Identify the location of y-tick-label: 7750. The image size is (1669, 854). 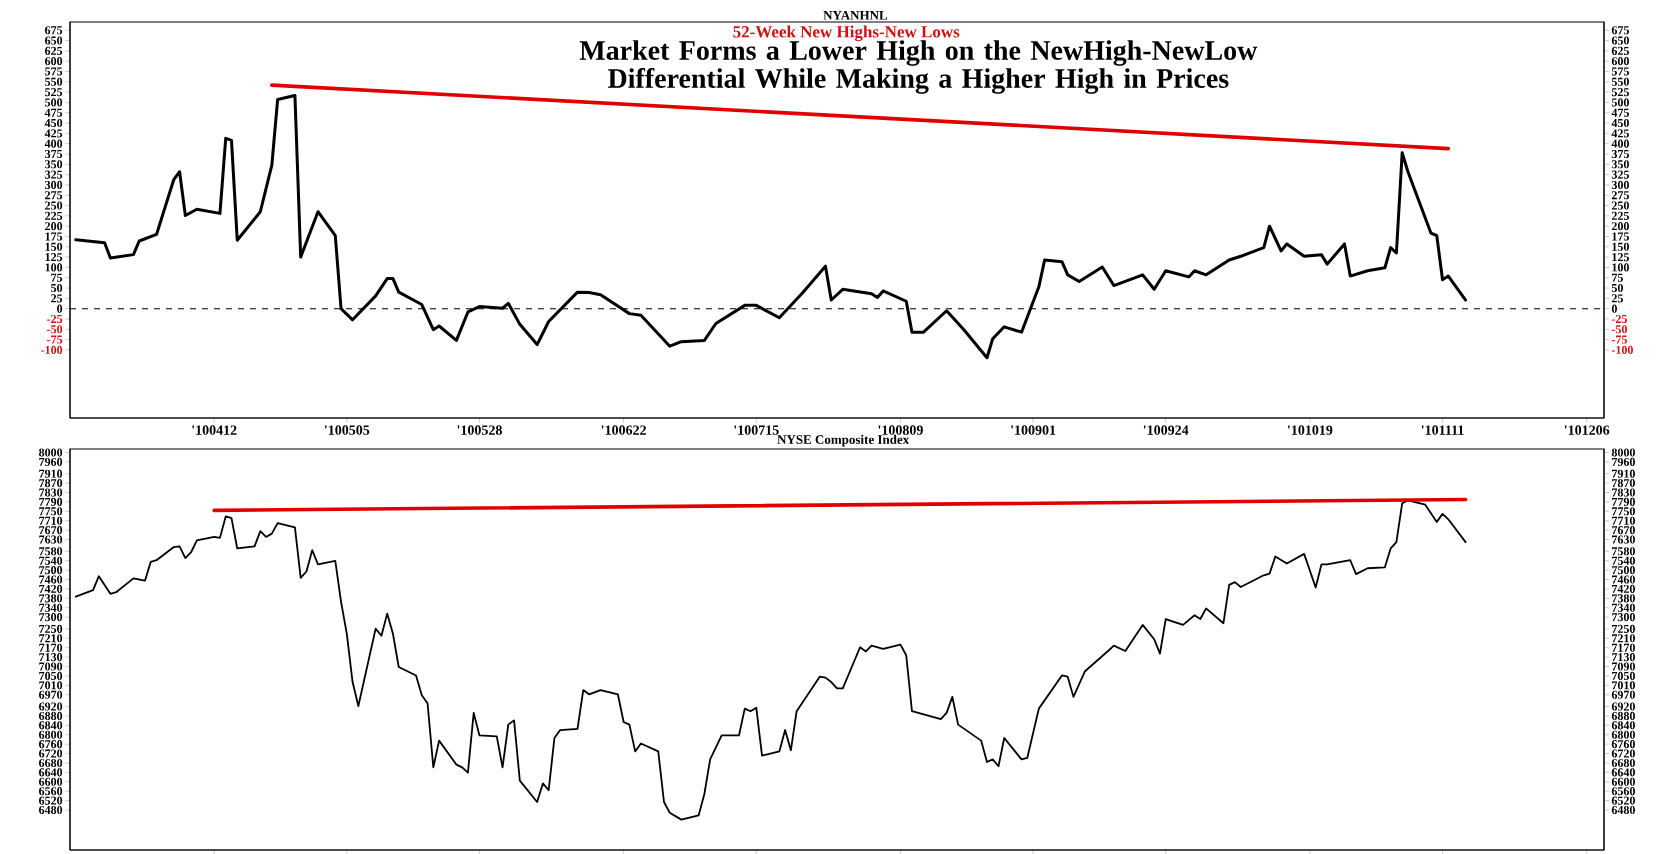
(51, 511).